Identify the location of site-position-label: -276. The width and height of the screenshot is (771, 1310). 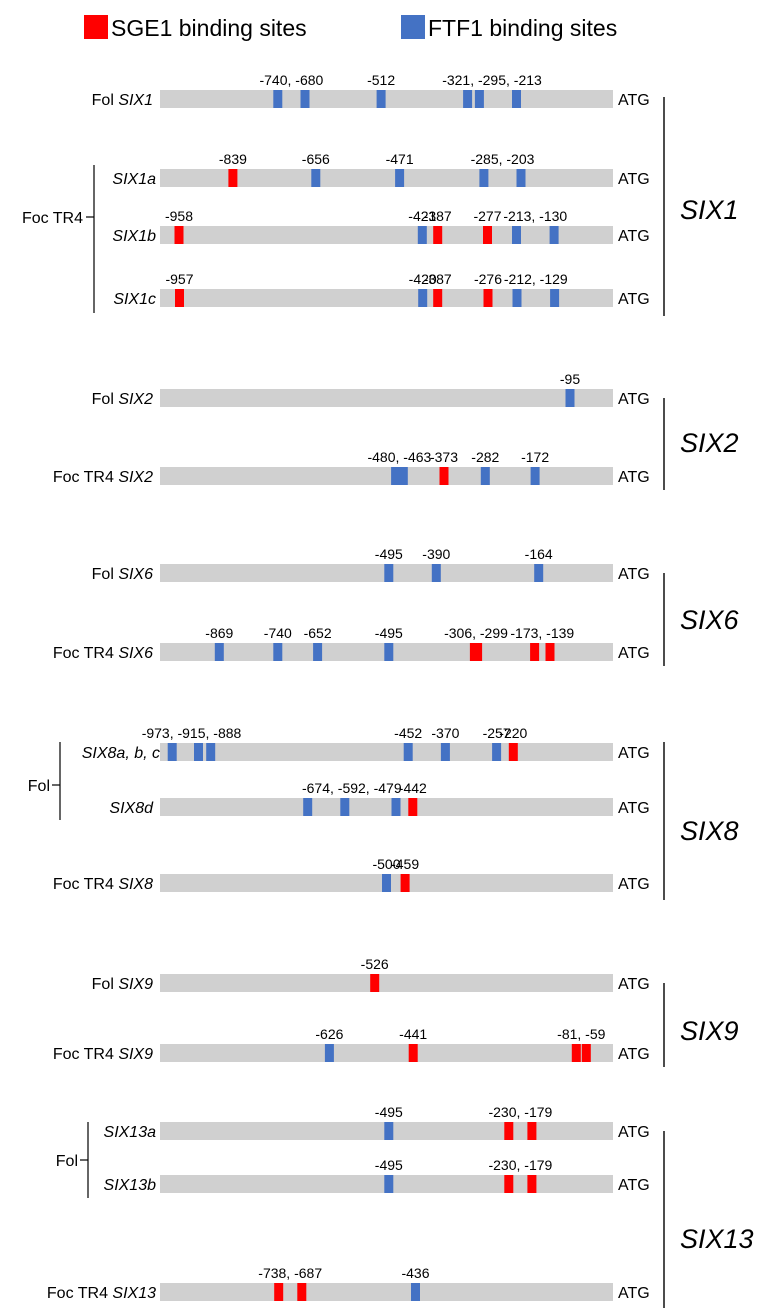
(488, 279).